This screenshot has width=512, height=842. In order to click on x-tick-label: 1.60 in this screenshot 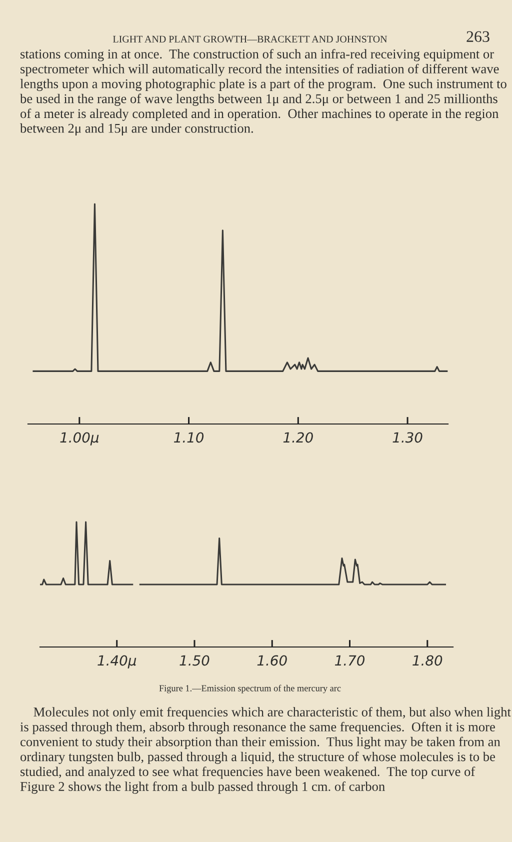, I will do `click(272, 660)`.